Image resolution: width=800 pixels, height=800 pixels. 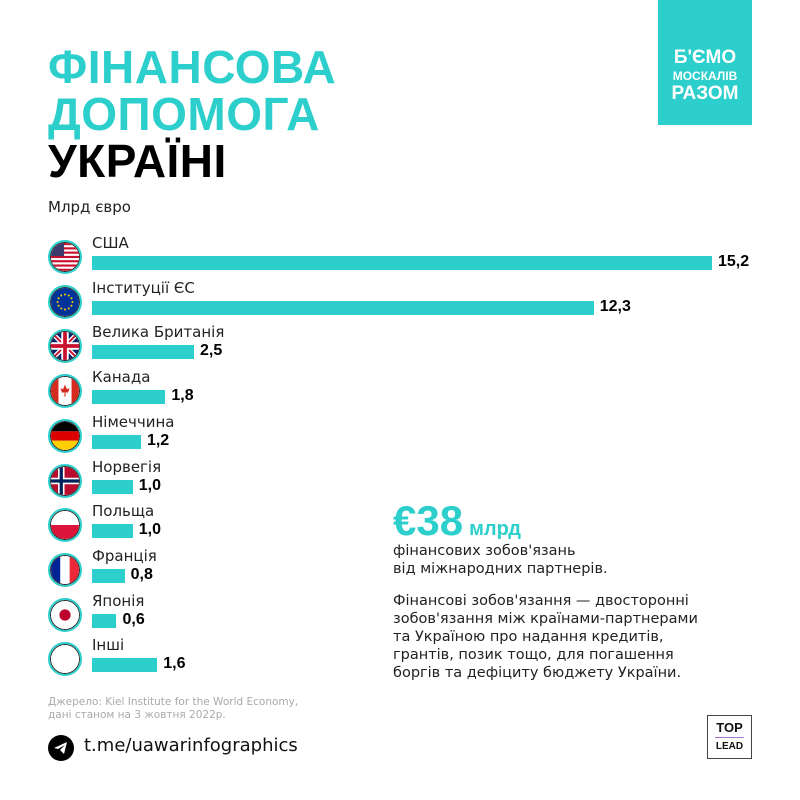 What do you see at coordinates (705, 76) in the screenshot?
I see `badge-line-2: МОСКАЛІВ` at bounding box center [705, 76].